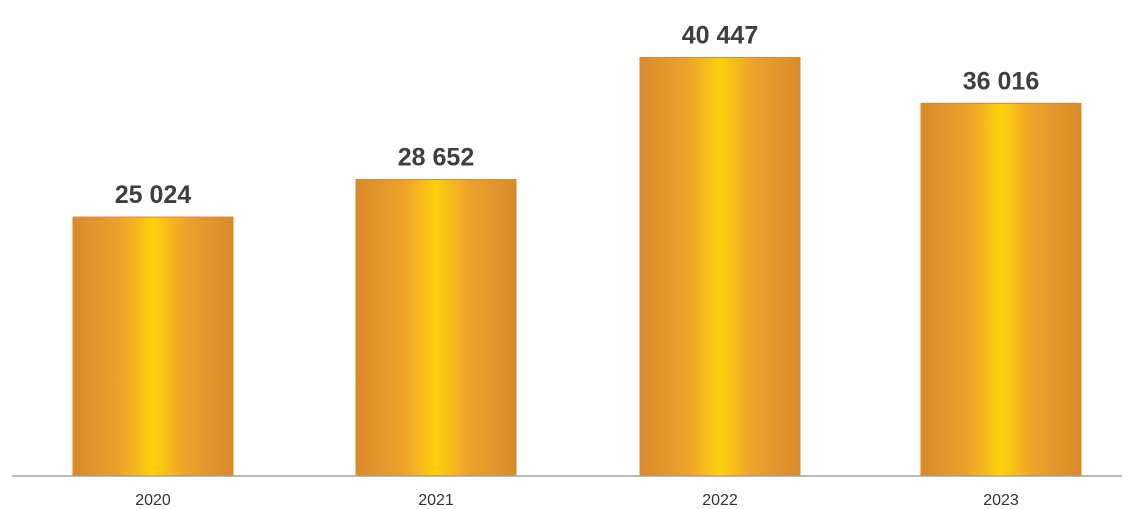 The height and width of the screenshot is (509, 1134). Describe the element at coordinates (1001, 81) in the screenshot. I see `value-label-2023: 36 016` at that location.